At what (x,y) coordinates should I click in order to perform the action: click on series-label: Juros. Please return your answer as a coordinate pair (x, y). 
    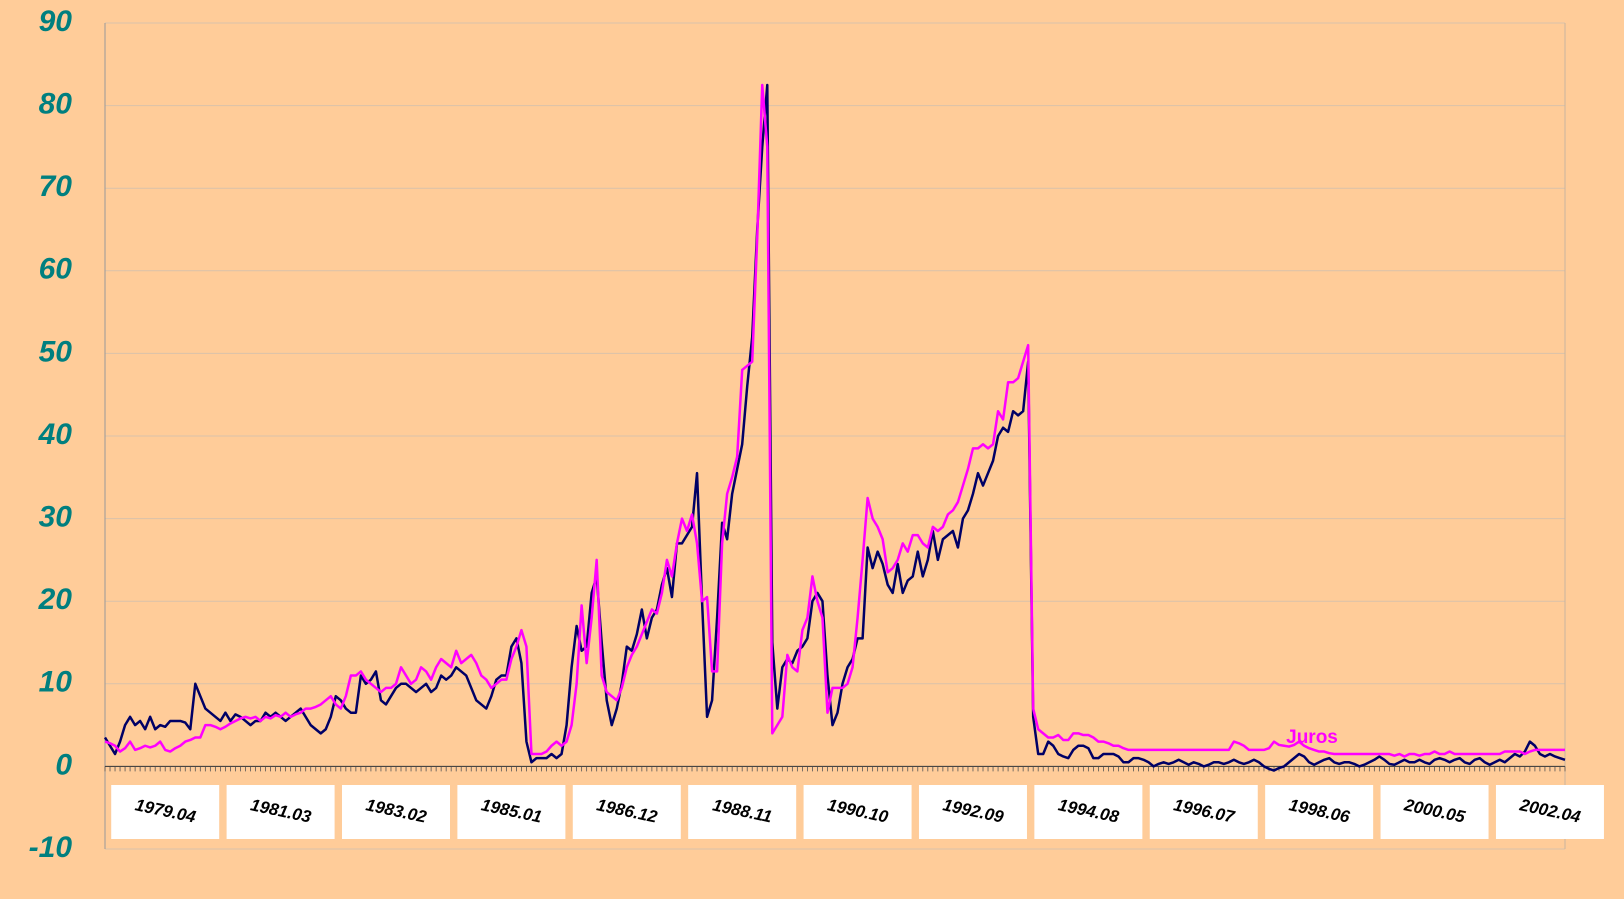
    Looking at the image, I should click on (1312, 737).